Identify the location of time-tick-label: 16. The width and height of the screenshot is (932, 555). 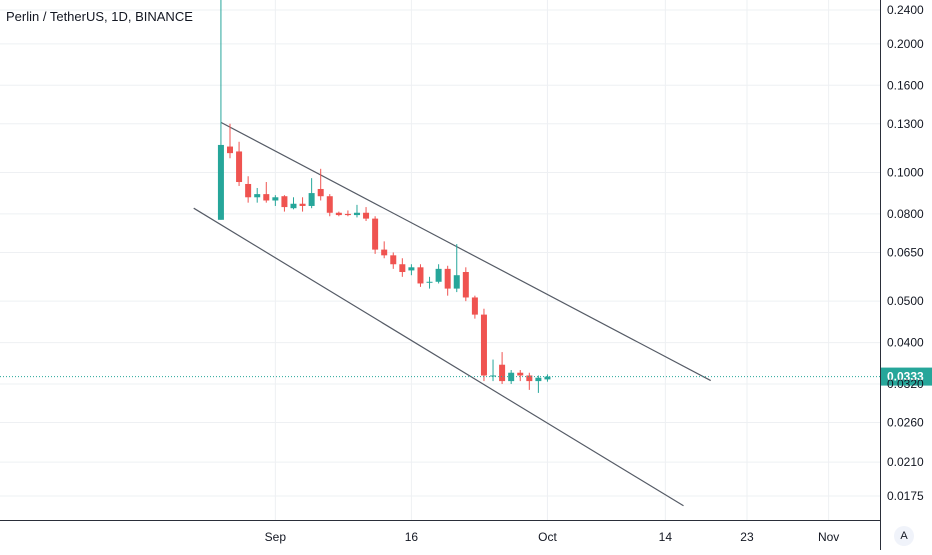
(412, 537).